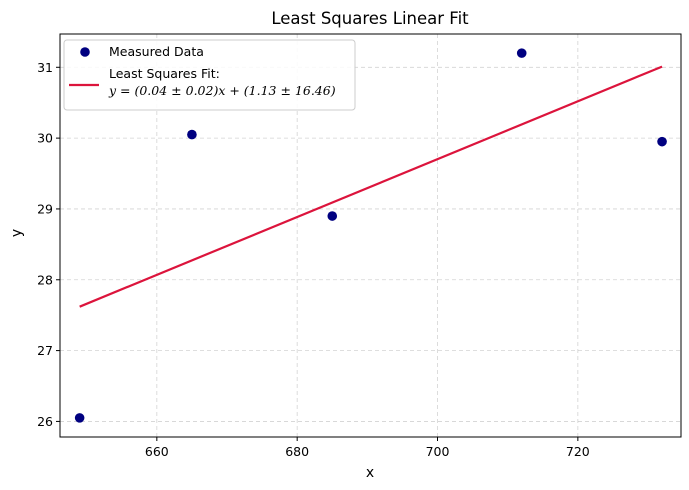 The height and width of the screenshot is (490, 689). I want to click on x-tick-label: 720, so click(578, 451).